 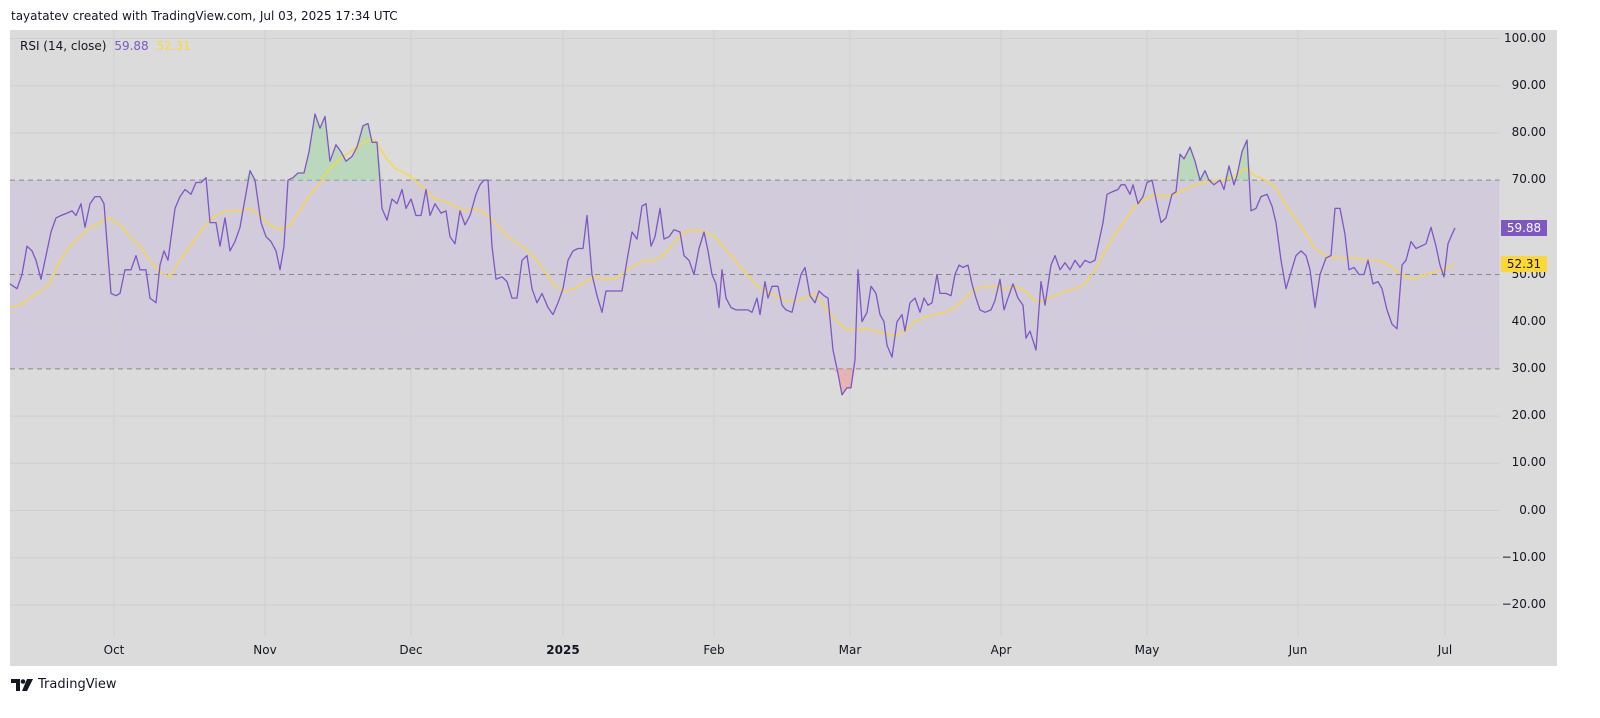 What do you see at coordinates (77, 684) in the screenshot?
I see `tradingview-brand-text: TradingView` at bounding box center [77, 684].